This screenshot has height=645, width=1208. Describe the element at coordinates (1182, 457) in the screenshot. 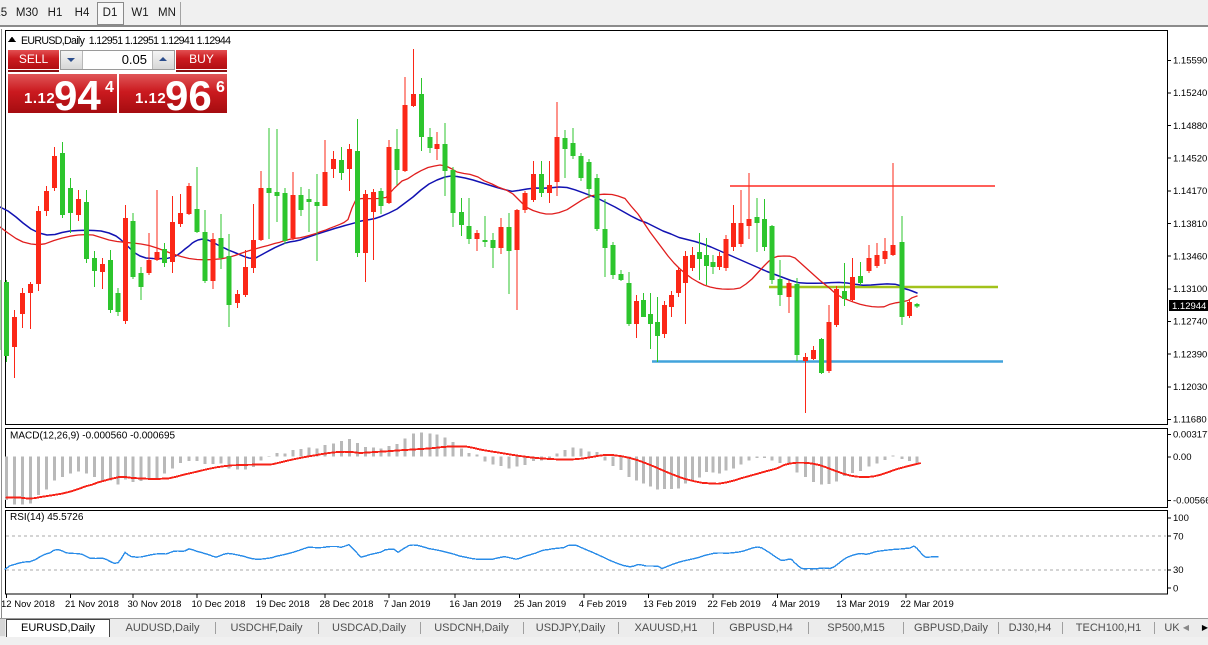

I see `svg-text: 0.00` at that location.